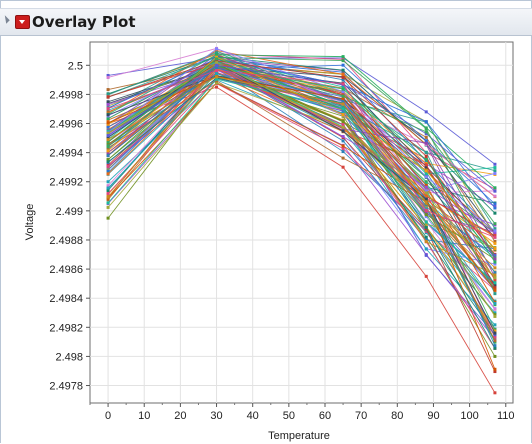  I want to click on x-tick-label: 10, so click(144, 416).